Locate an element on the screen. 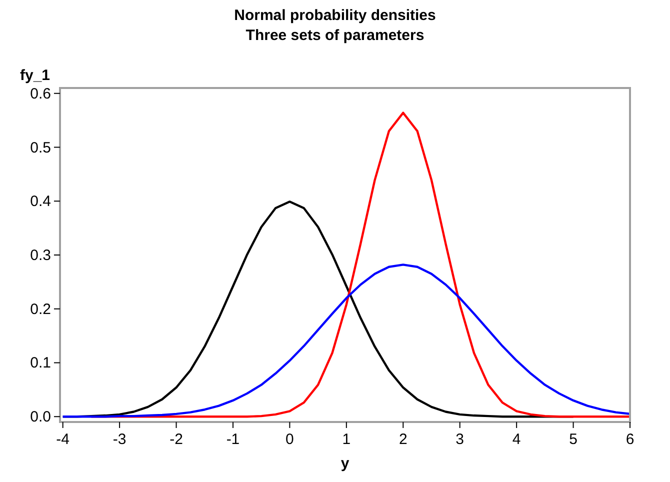 Image resolution: width=670 pixels, height=482 pixels. y-tick-label: 0.3 is located at coordinates (40, 255).